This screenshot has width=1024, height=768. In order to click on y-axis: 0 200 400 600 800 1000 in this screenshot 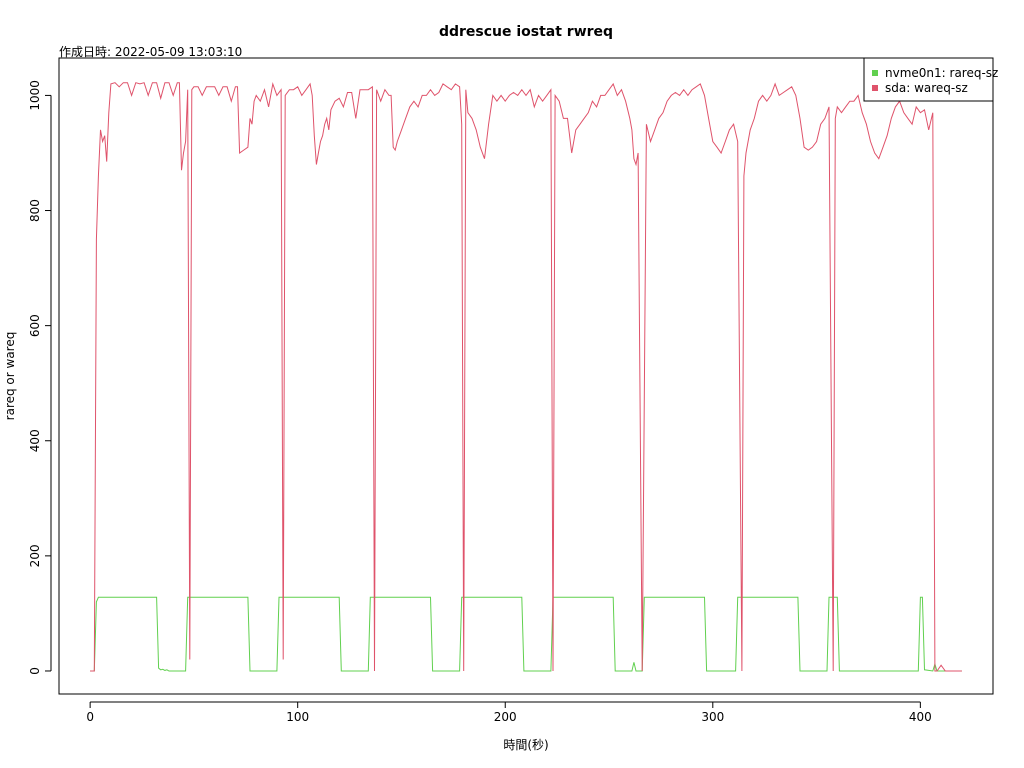, I will do `click(40, 377)`.